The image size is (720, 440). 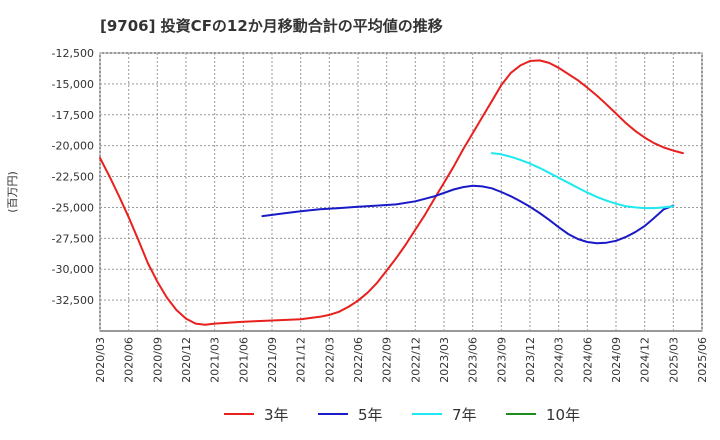 What do you see at coordinates (73, 269) in the screenshot?
I see `y-tick-label: -30,000` at bounding box center [73, 269].